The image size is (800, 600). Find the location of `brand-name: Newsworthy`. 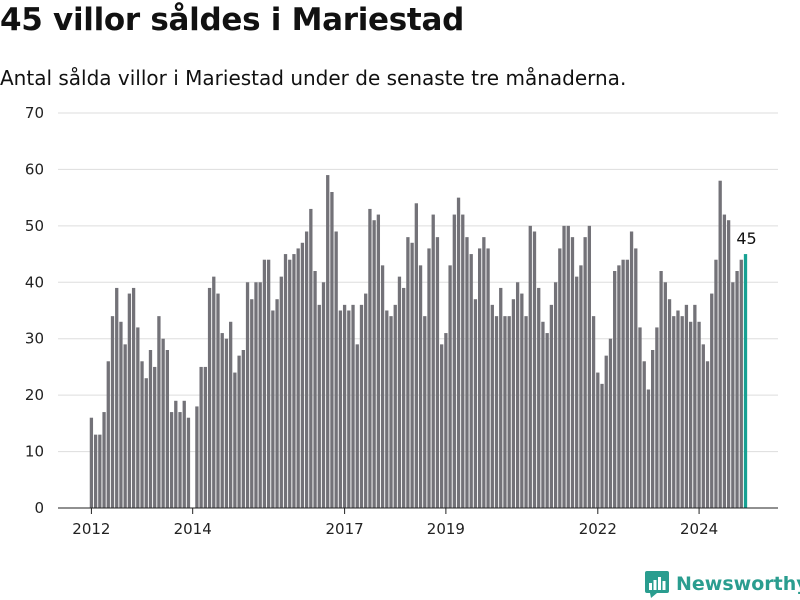

brand-name: Newsworthy is located at coordinates (738, 584).